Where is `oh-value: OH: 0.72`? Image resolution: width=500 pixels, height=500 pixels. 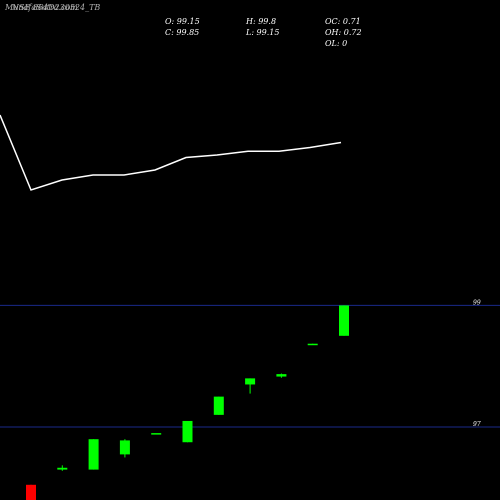 oh-value: OH: 0.72 is located at coordinates (343, 32).